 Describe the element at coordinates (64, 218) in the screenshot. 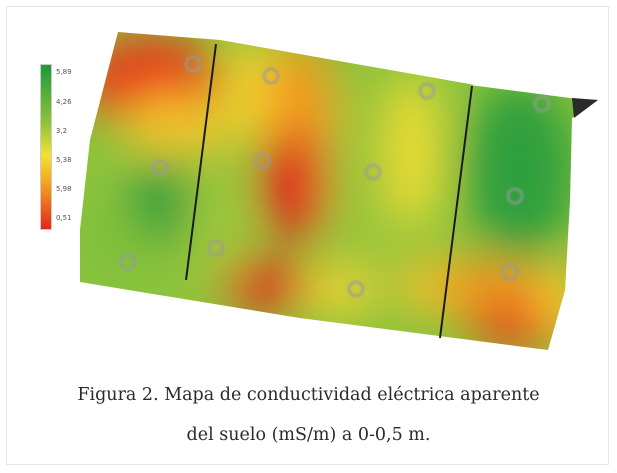

I see `legend-label: 0,51` at that location.